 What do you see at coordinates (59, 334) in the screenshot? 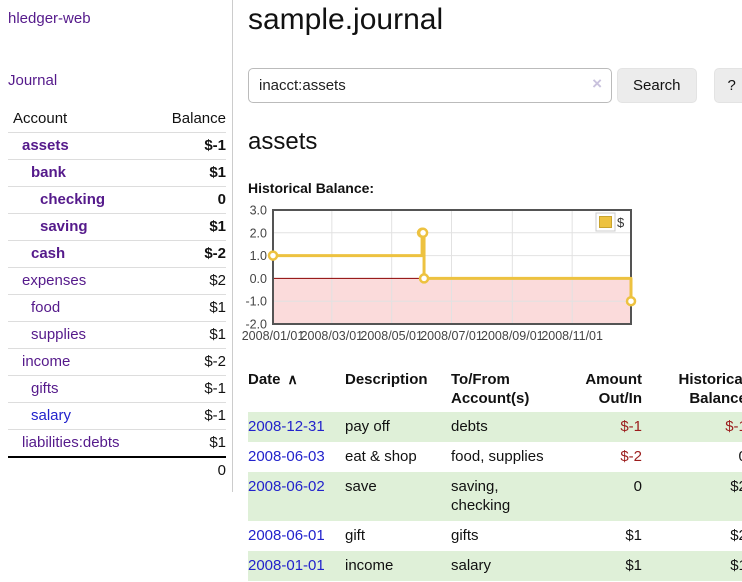
I see `sidebar-account-link: supplies` at bounding box center [59, 334].